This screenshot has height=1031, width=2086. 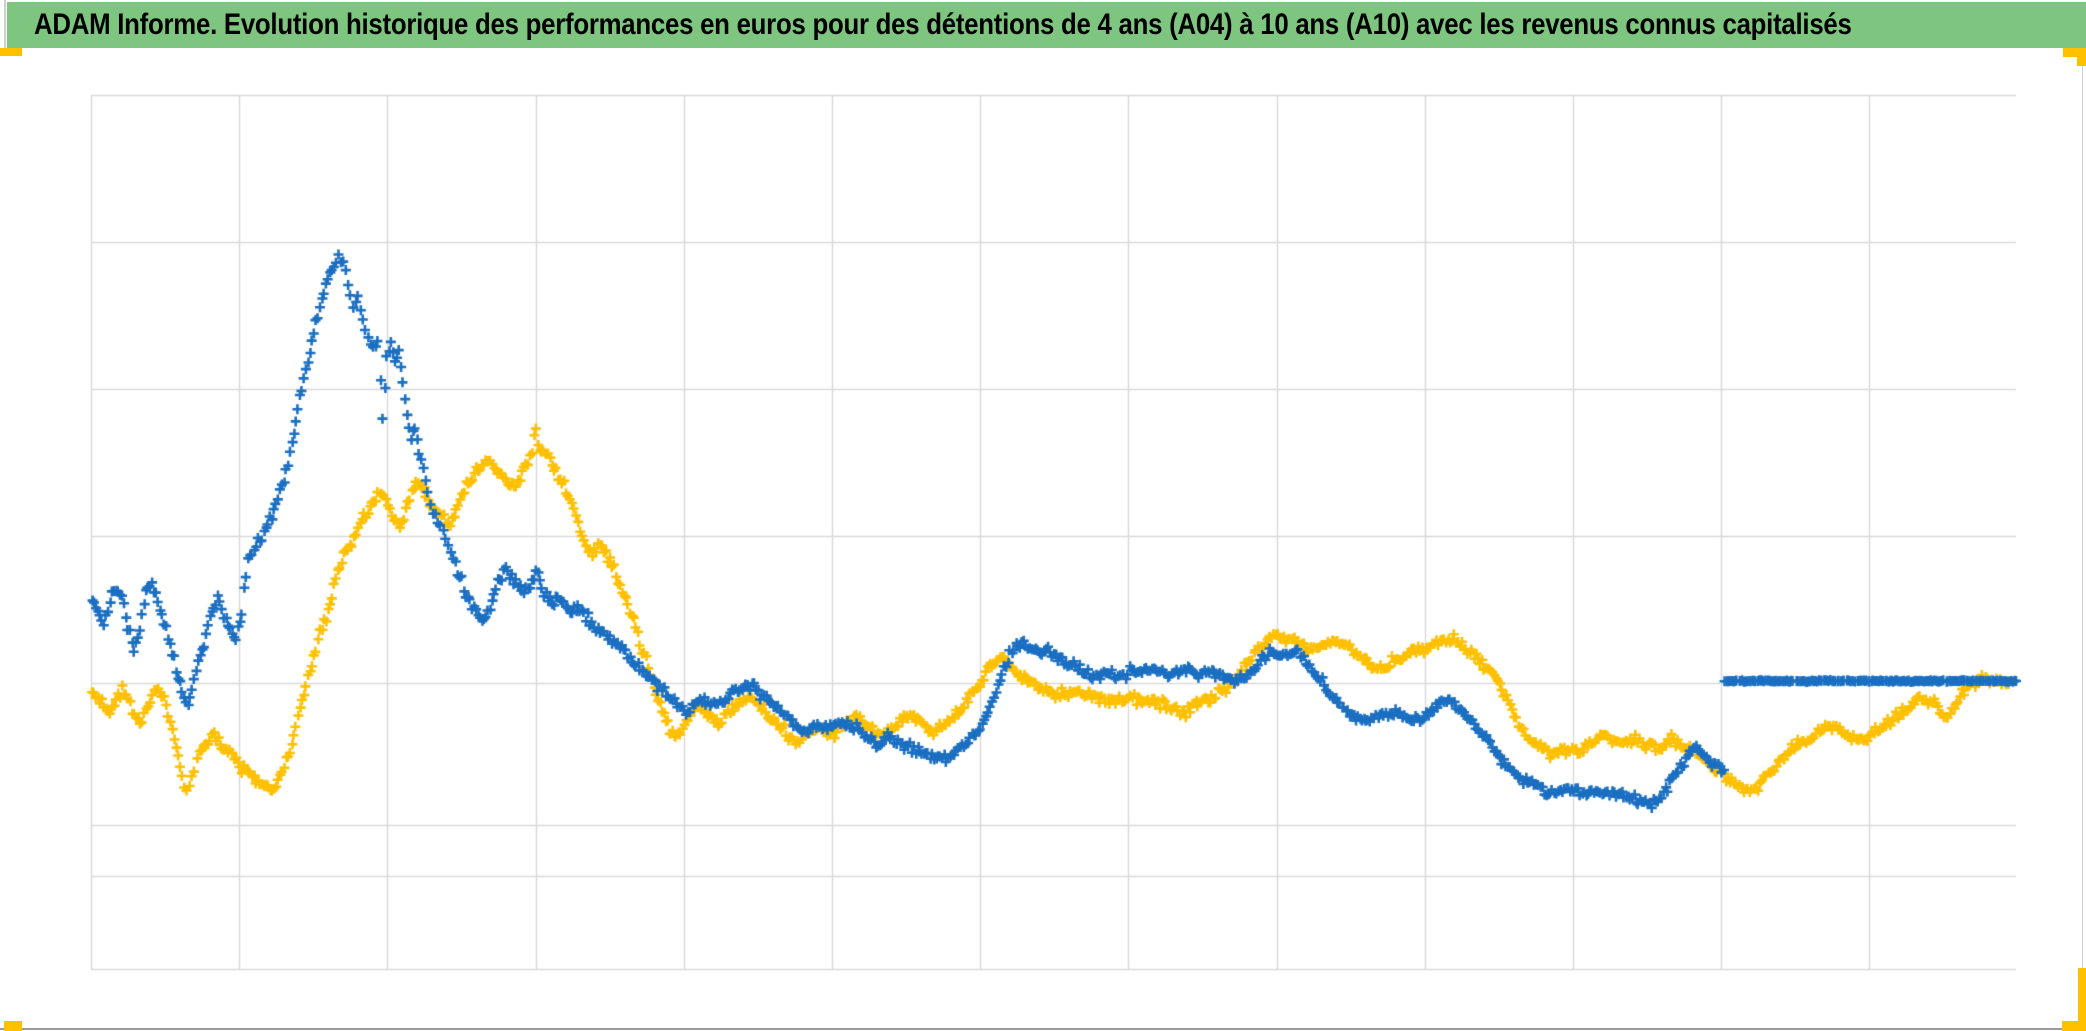 What do you see at coordinates (11, 52) in the screenshot?
I see `selection-handle-top-left` at bounding box center [11, 52].